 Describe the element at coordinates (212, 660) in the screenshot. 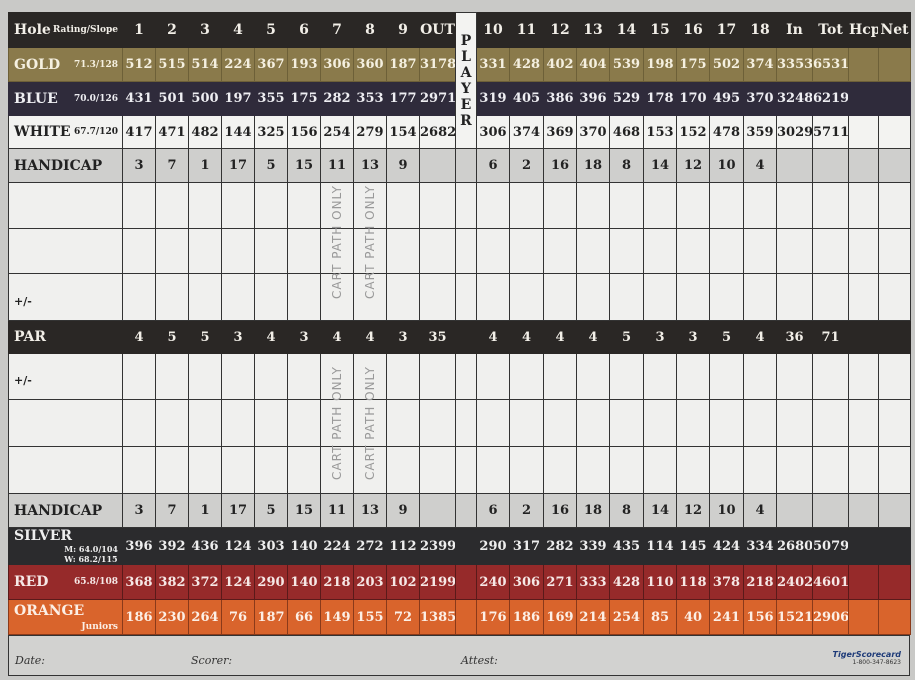

I see `scorer-field: Scorer:` at that location.